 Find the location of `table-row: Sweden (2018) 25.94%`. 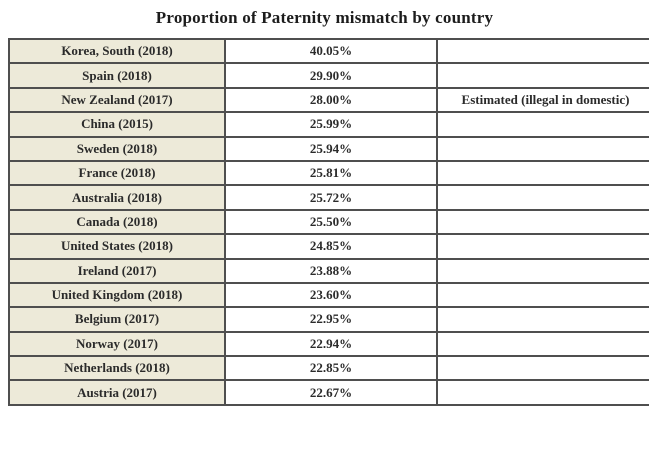

table-row: Sweden (2018) 25.94% is located at coordinates (328, 148).